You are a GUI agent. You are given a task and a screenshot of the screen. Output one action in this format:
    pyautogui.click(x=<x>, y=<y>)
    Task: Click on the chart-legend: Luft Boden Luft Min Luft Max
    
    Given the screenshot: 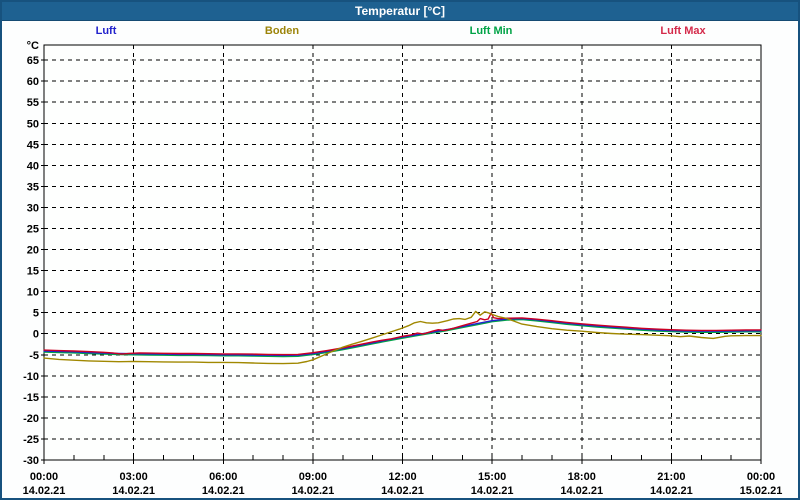 What is the action you would take?
    pyautogui.click(x=400, y=30)
    